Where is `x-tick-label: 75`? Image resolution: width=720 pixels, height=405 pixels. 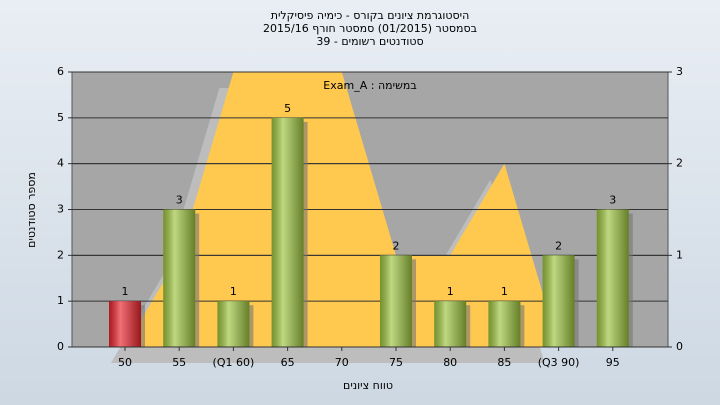
x-tick-label: 75 is located at coordinates (396, 362).